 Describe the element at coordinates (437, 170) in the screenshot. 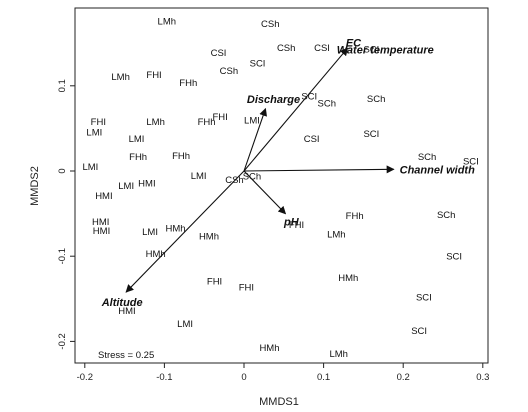

I see `vector-label: Channel width` at that location.